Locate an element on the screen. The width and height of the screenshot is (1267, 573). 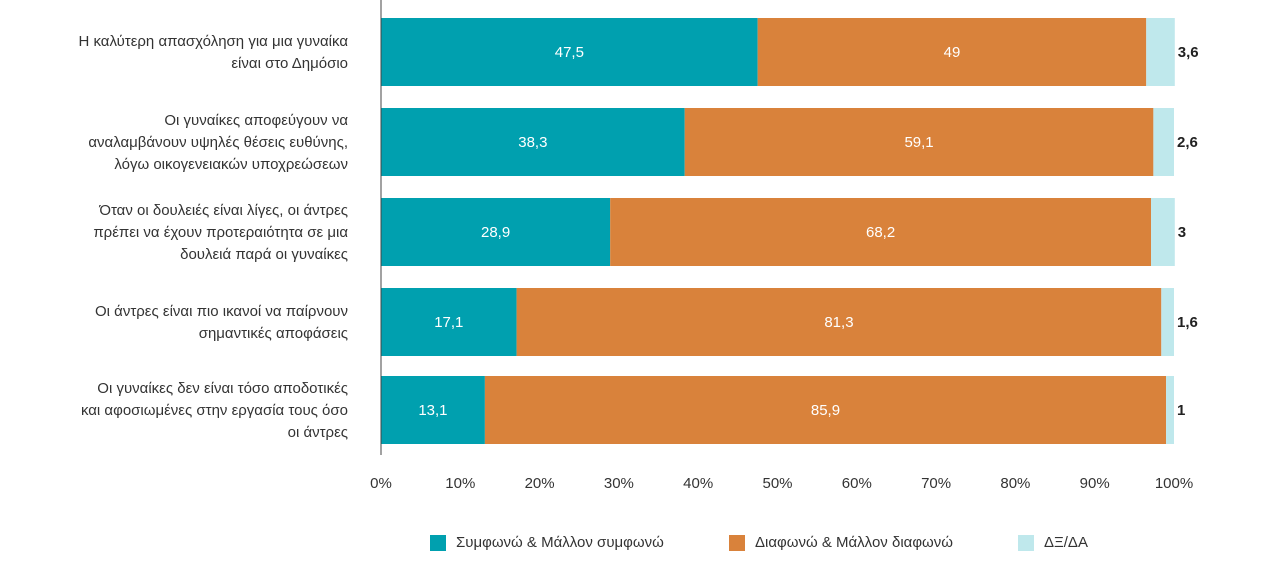
data-label-agree: 13,1 is located at coordinates (432, 410).